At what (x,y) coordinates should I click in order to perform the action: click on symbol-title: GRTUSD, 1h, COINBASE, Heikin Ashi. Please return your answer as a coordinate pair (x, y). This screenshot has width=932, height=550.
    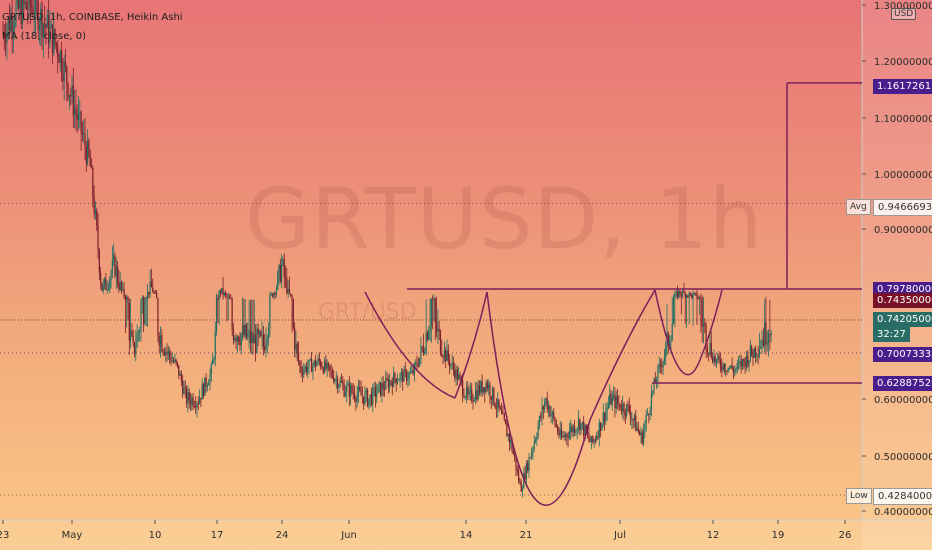
    Looking at the image, I should click on (92, 17).